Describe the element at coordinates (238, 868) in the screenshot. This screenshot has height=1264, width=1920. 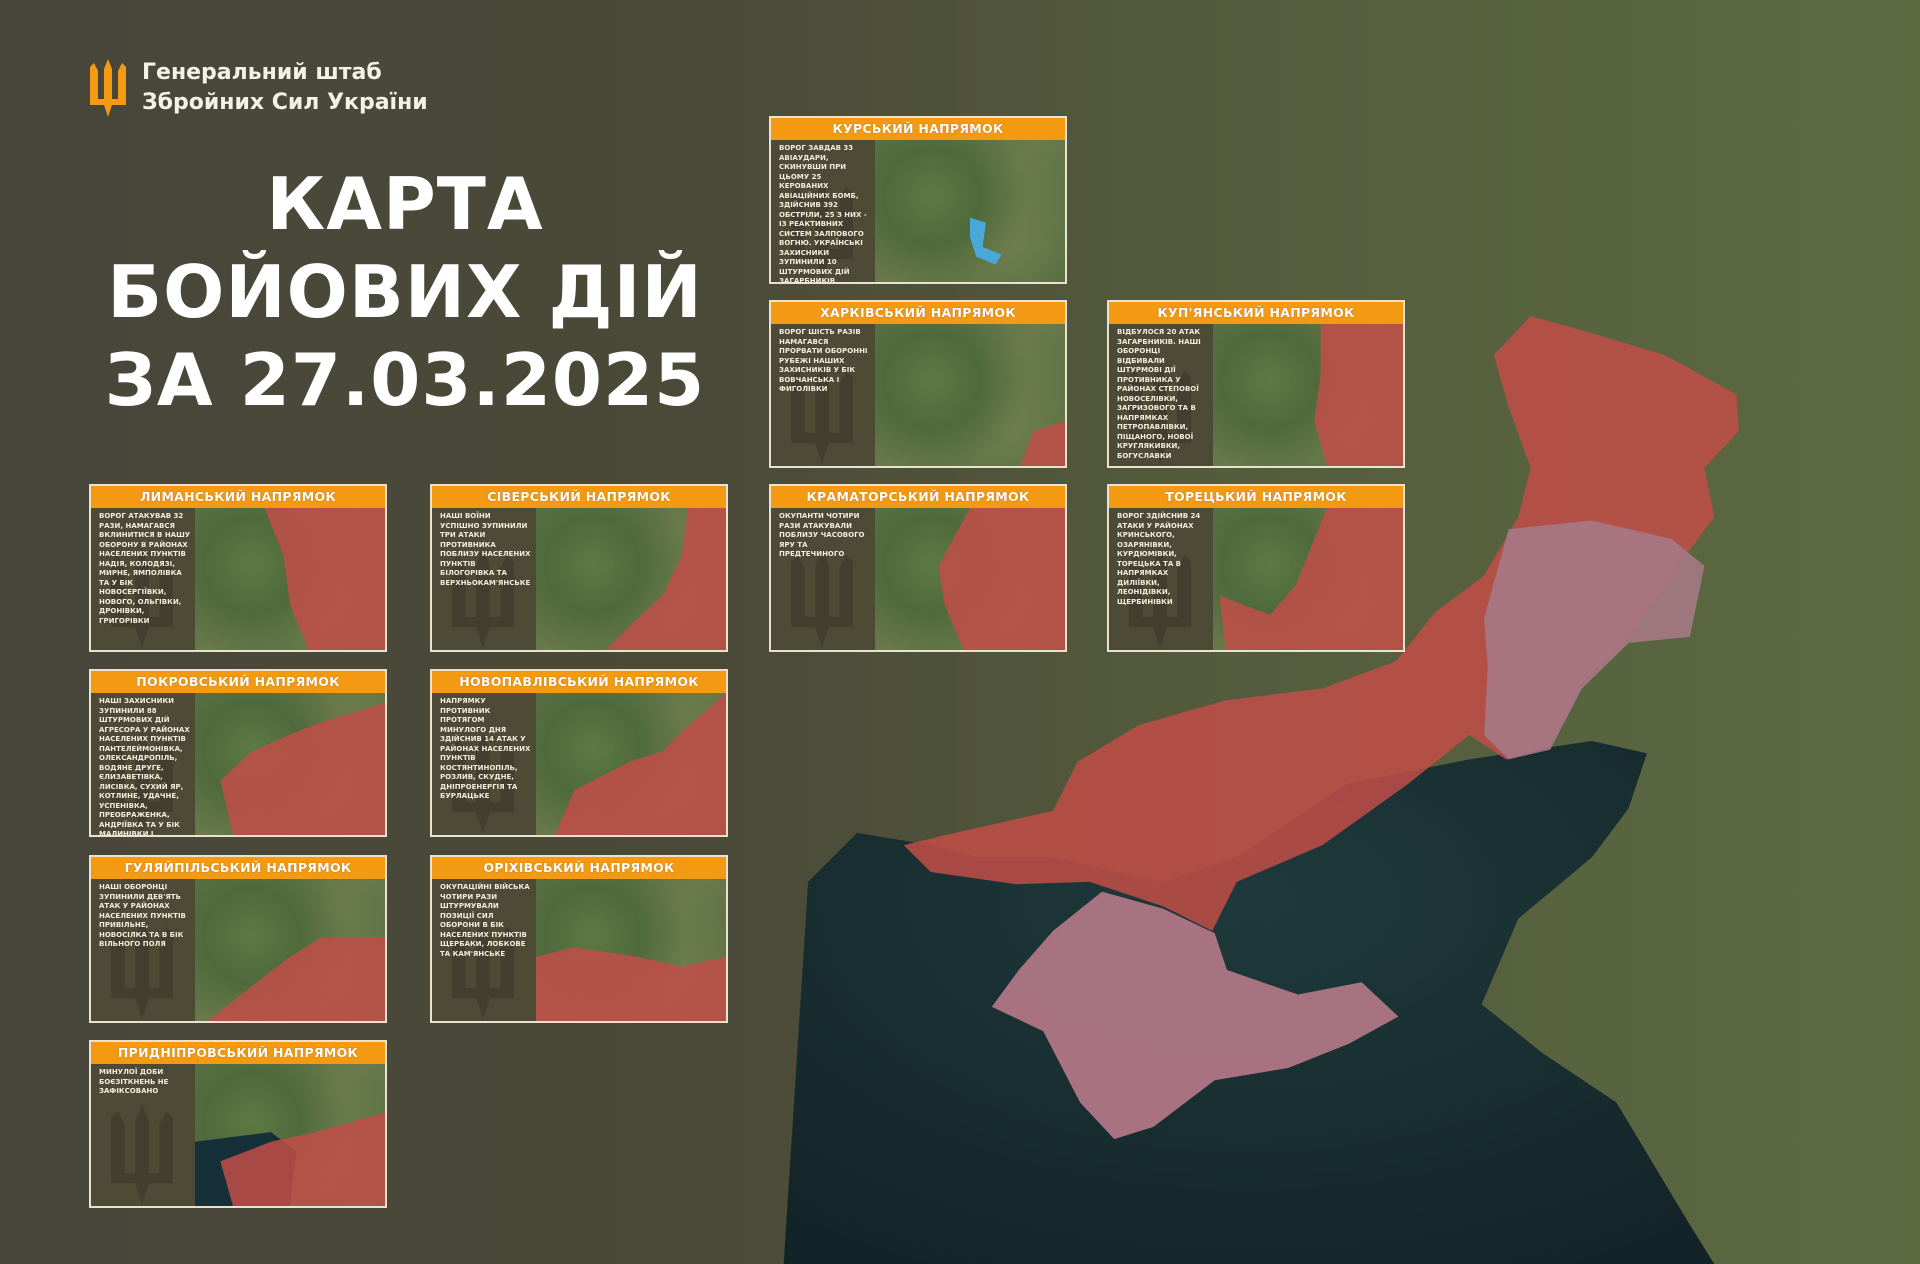
I see `panel-title: ГУЛЯЙПІЛЬСЬКИЙ НАПРЯМОК` at that location.